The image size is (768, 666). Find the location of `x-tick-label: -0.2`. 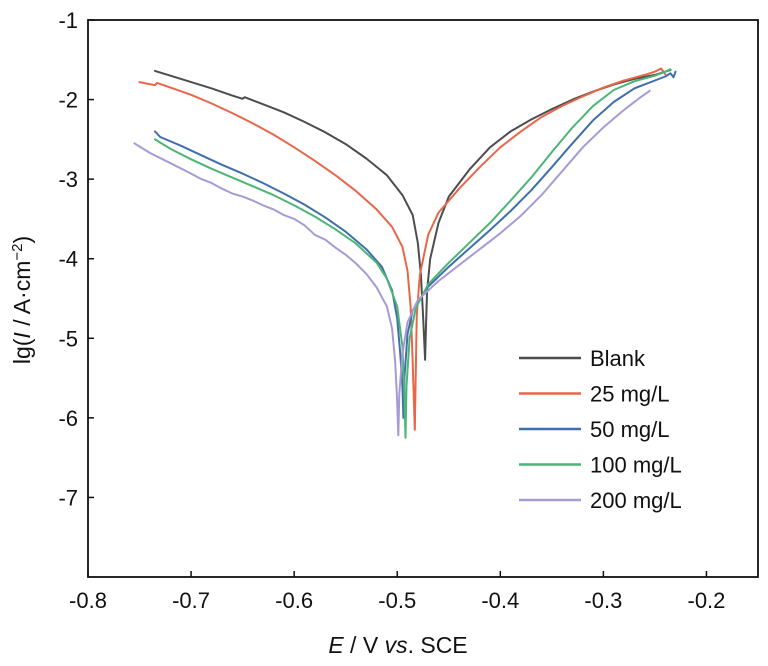

x-tick-label: -0.2 is located at coordinates (707, 600).